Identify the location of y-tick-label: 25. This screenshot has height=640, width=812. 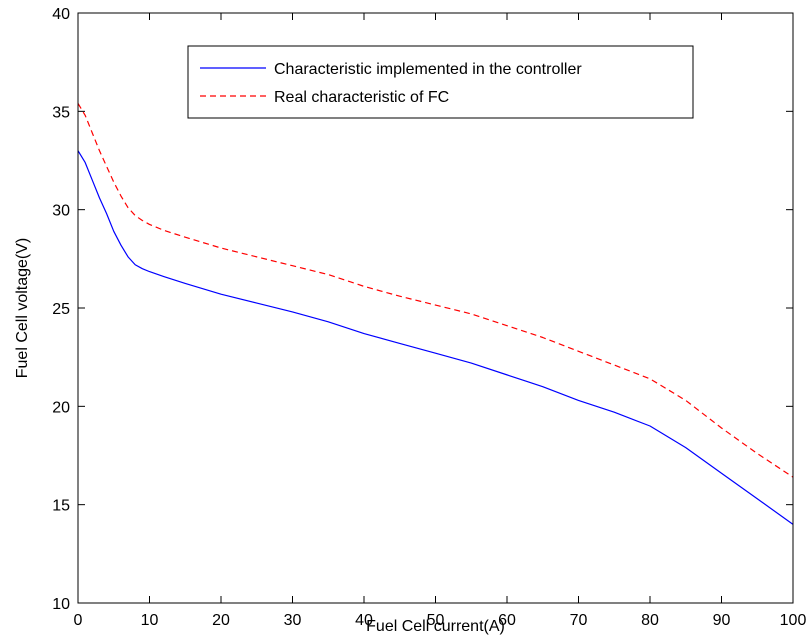
(61, 309).